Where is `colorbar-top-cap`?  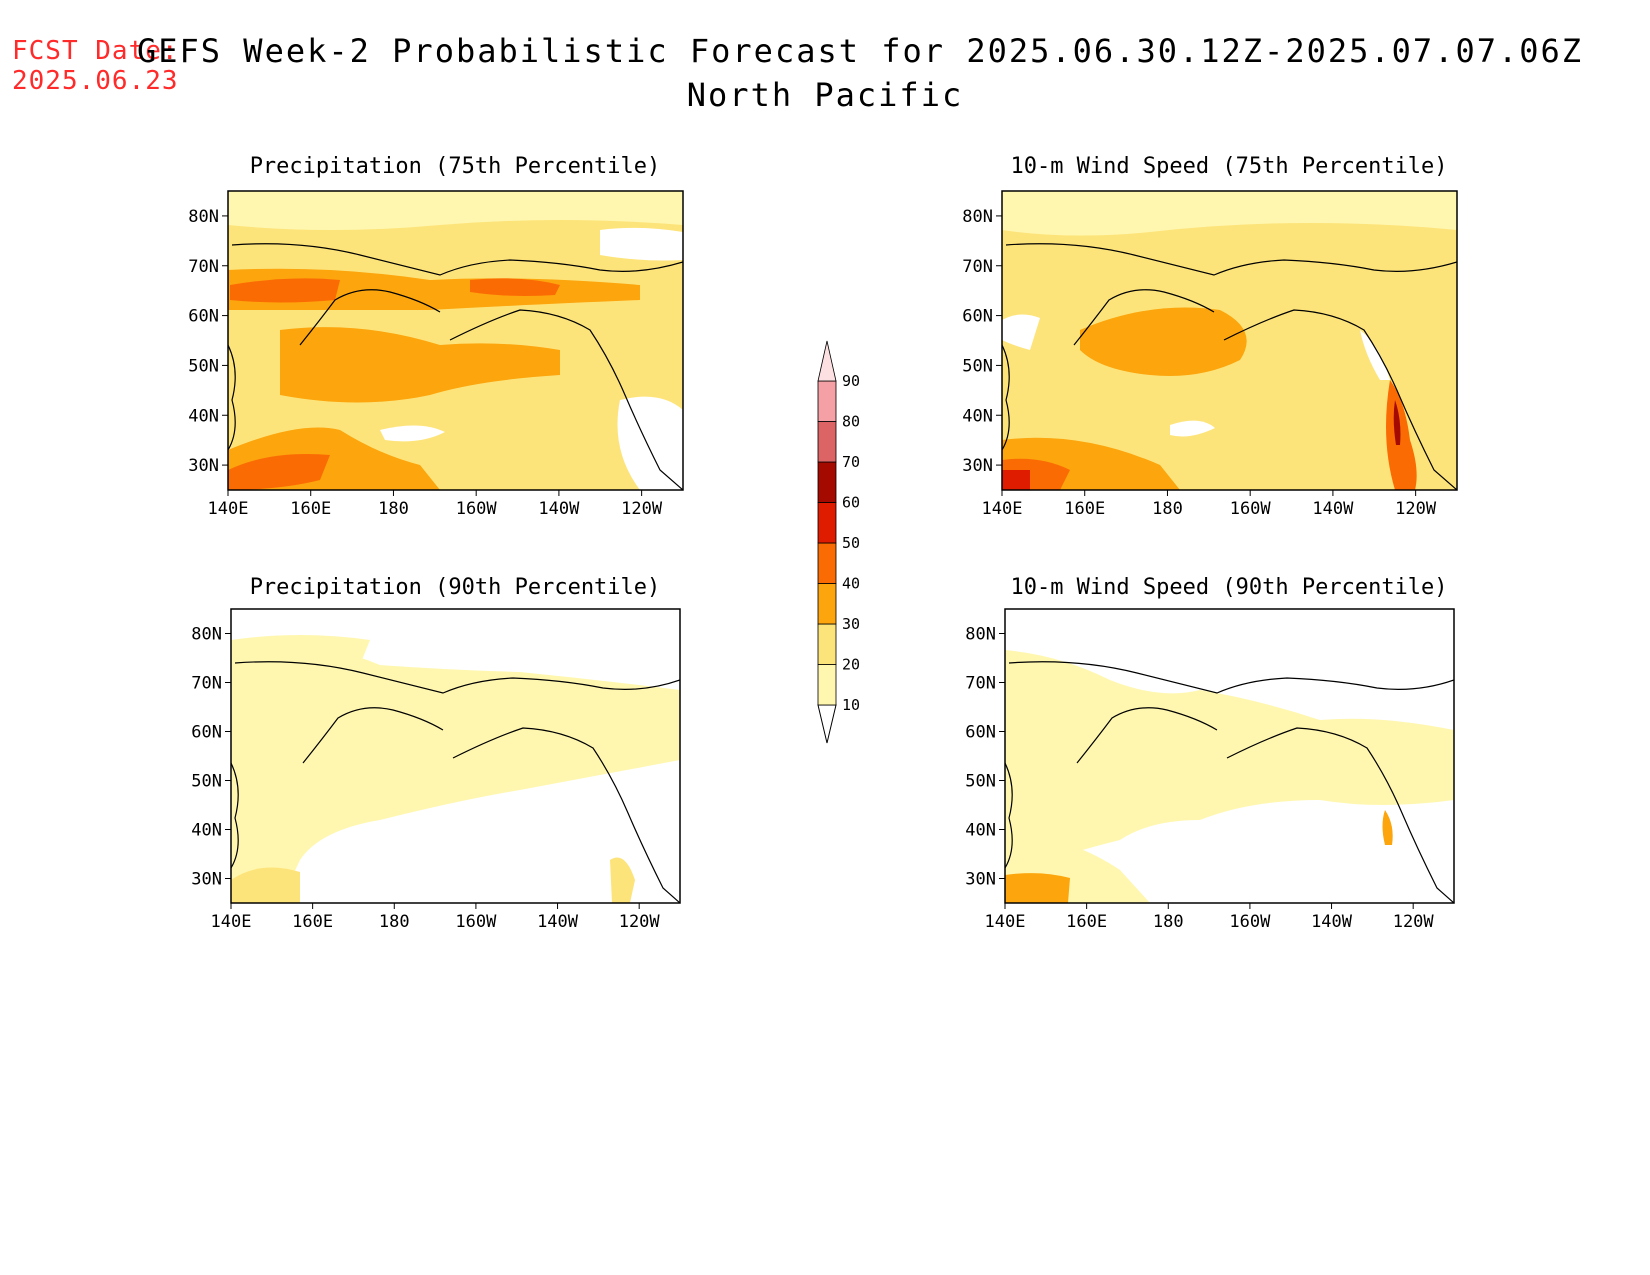
colorbar-top-cap is located at coordinates (827, 361).